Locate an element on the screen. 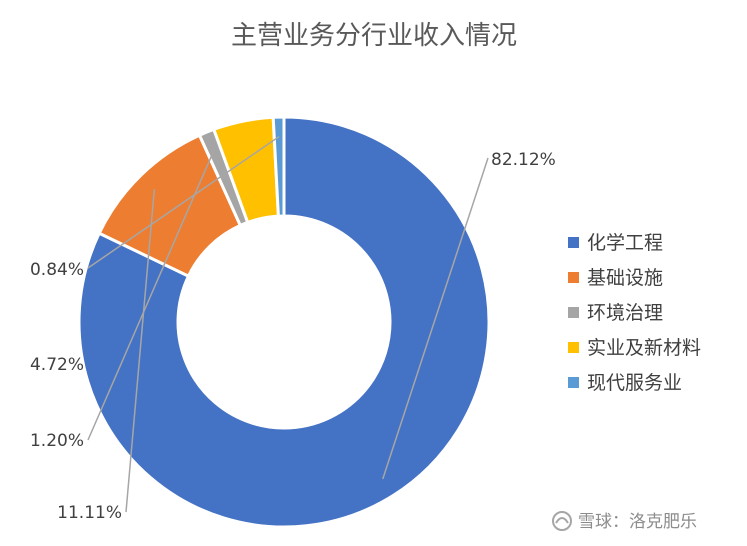 This screenshot has width=747, height=546. data-label-5: 0.84% is located at coordinates (57, 270).